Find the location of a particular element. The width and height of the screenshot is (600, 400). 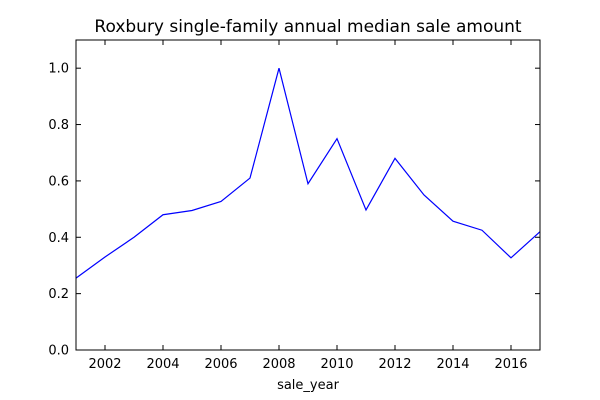

x-tick-label: 2010 is located at coordinates (336, 364).